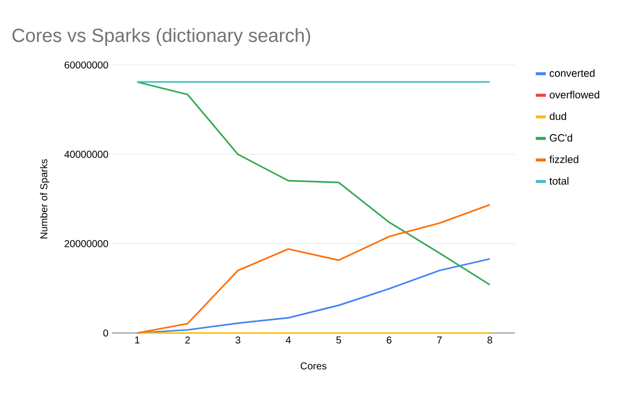 The height and width of the screenshot is (402, 629). Describe the element at coordinates (439, 340) in the screenshot. I see `x-tick-label: 7` at that location.